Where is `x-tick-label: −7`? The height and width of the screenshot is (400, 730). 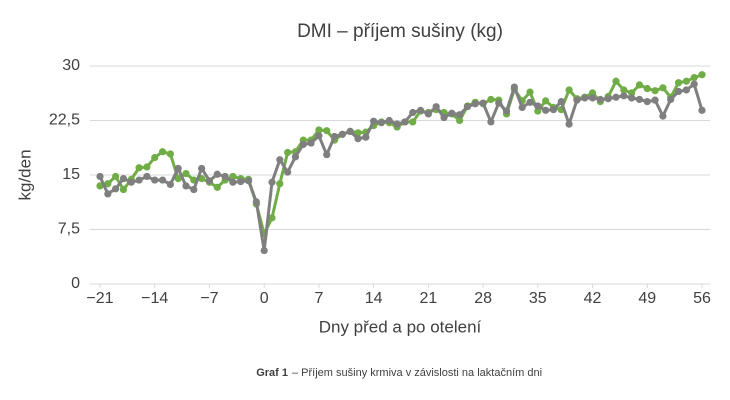
x-tick-label: −7 is located at coordinates (209, 298).